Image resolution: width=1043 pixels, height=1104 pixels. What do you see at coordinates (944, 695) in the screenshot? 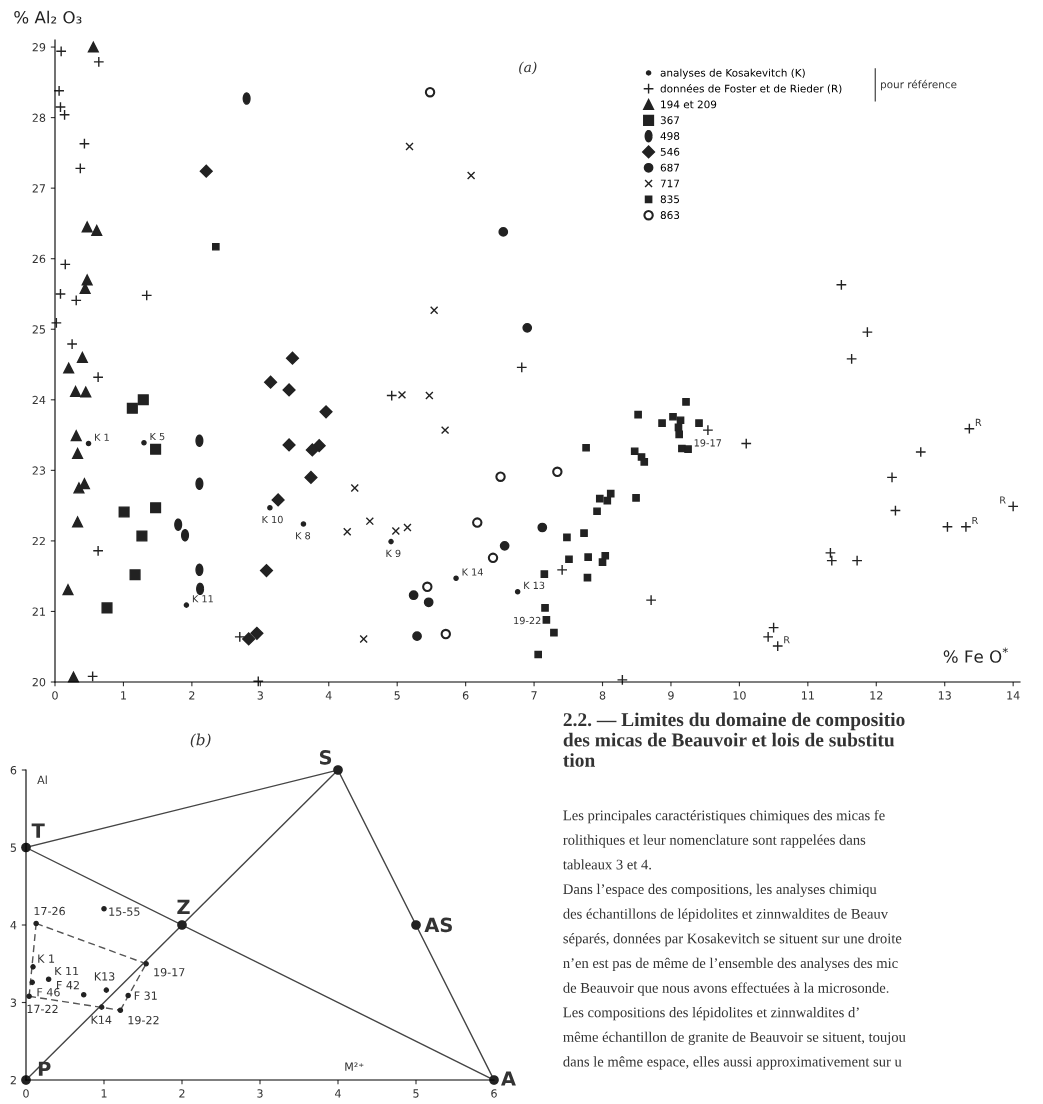
I see `x-tick-label: 13` at bounding box center [944, 695].